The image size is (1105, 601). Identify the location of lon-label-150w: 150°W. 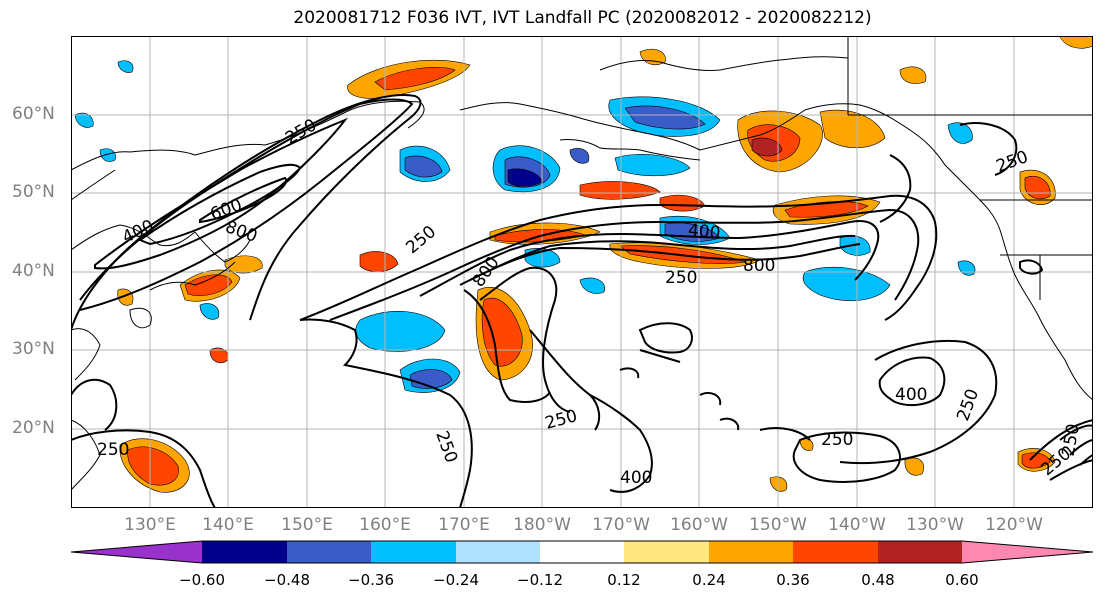
(778, 525).